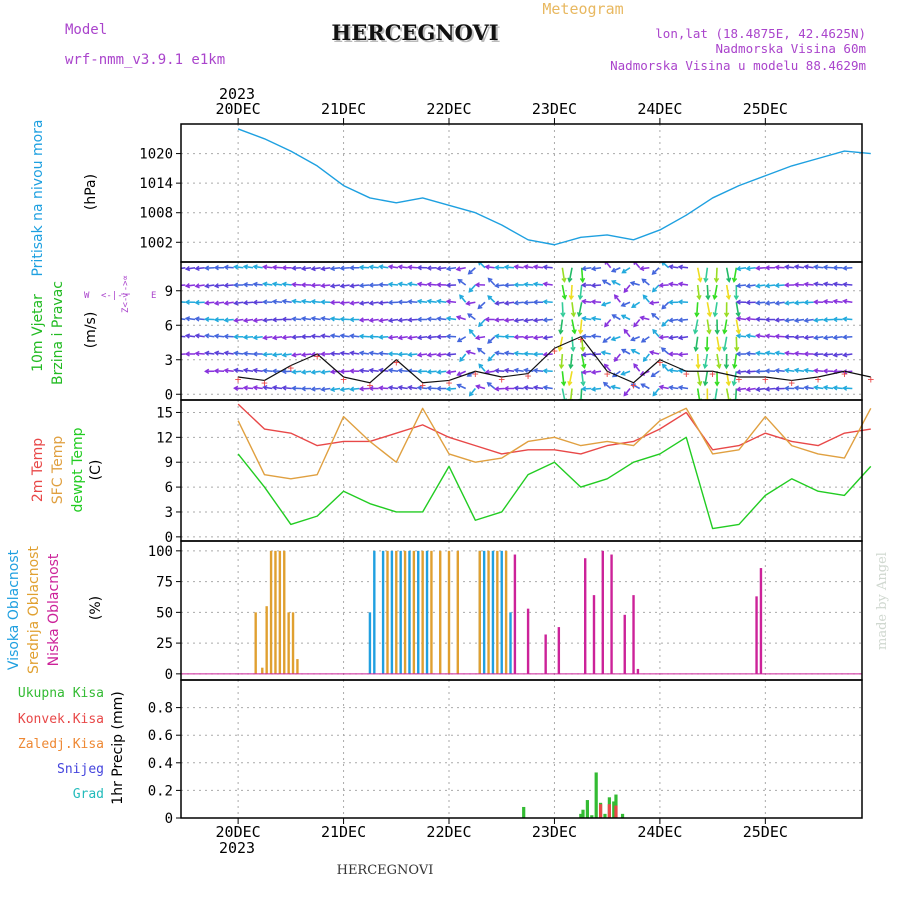 Image resolution: width=900 pixels, height=900 pixels. Describe the element at coordinates (660, 362) in the screenshot. I see `gust-marker: +` at that location.